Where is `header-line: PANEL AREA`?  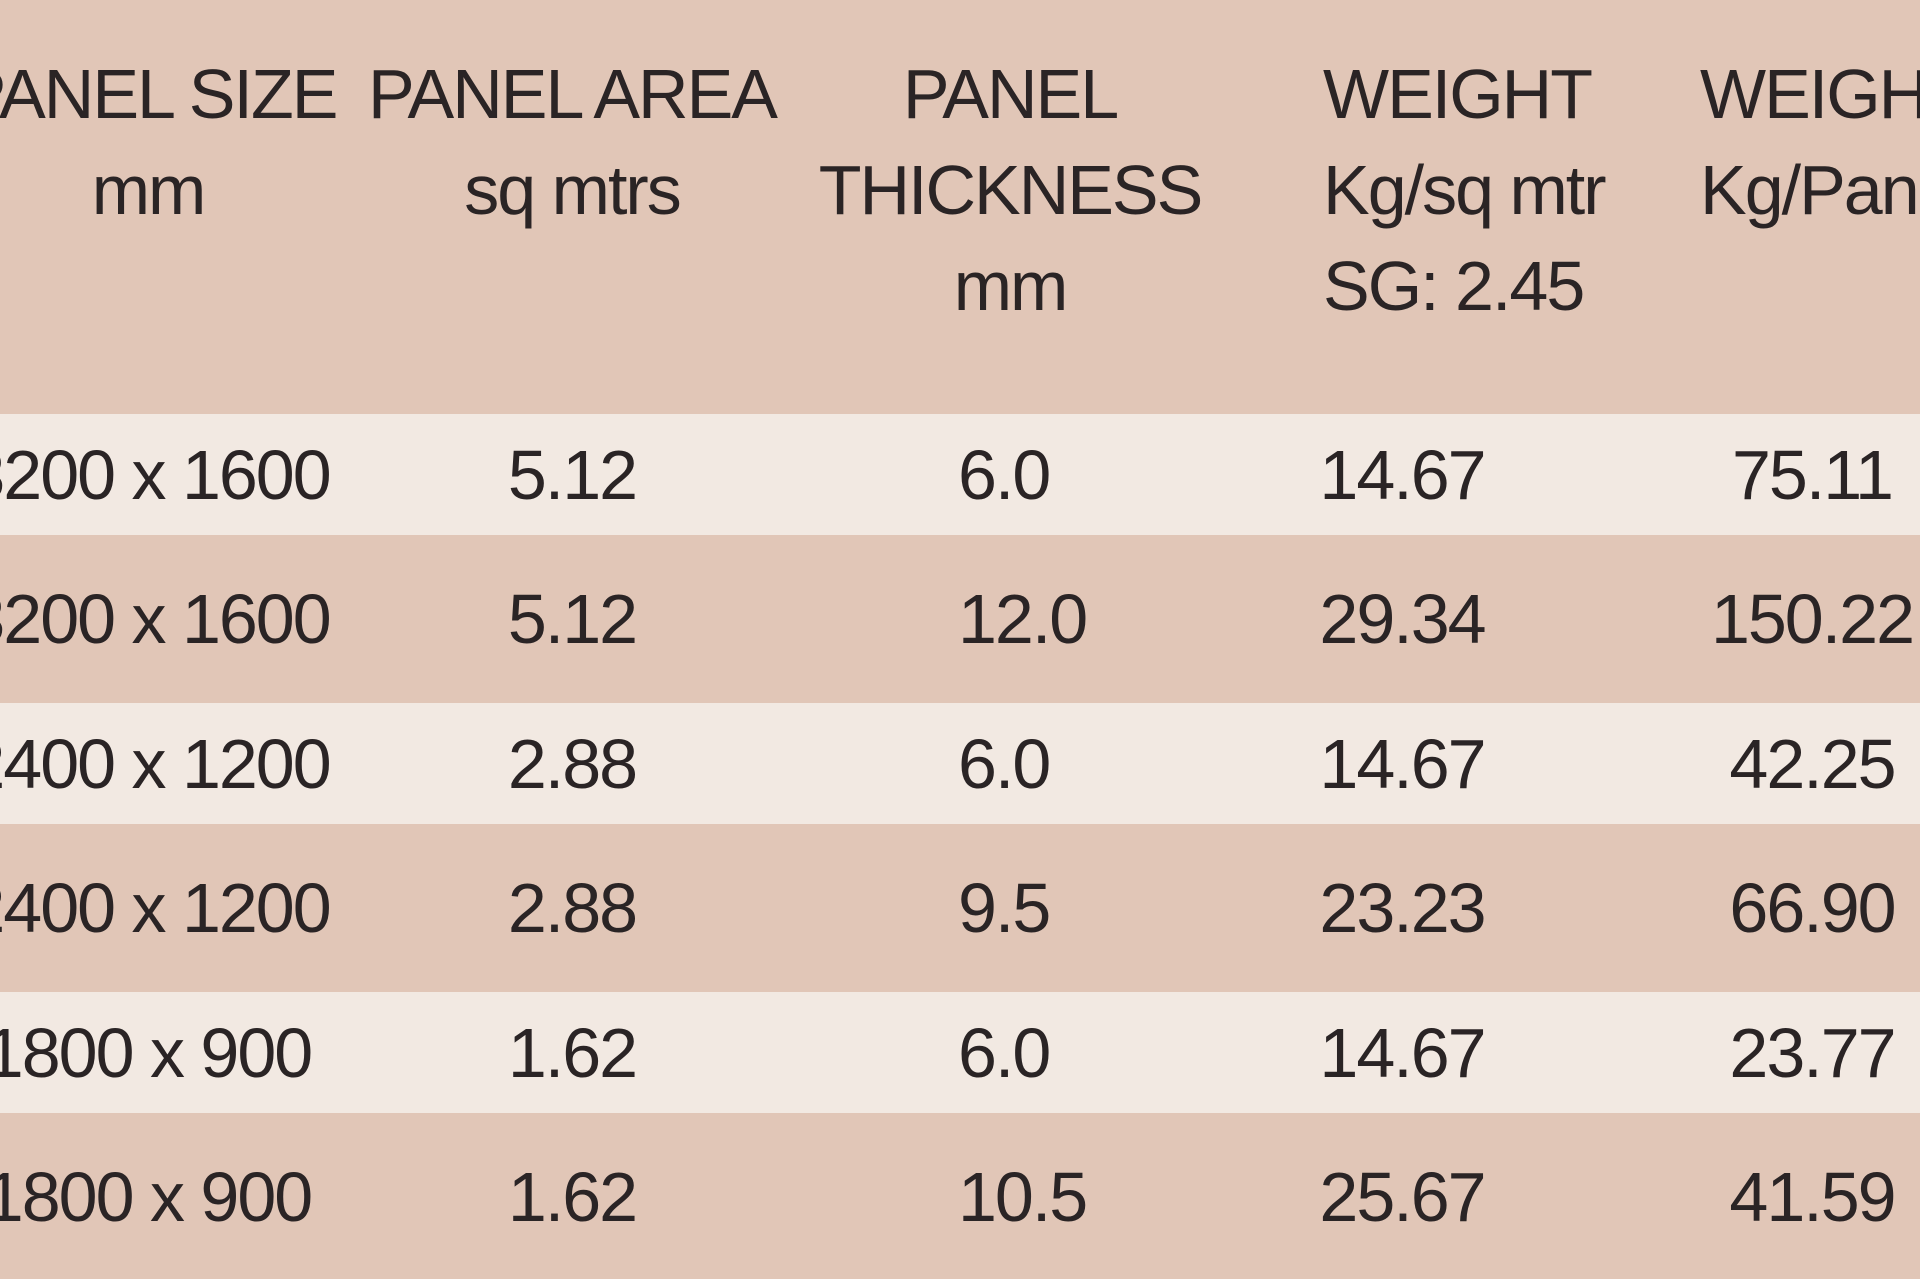
header-line: PANEL AREA is located at coordinates (573, 94).